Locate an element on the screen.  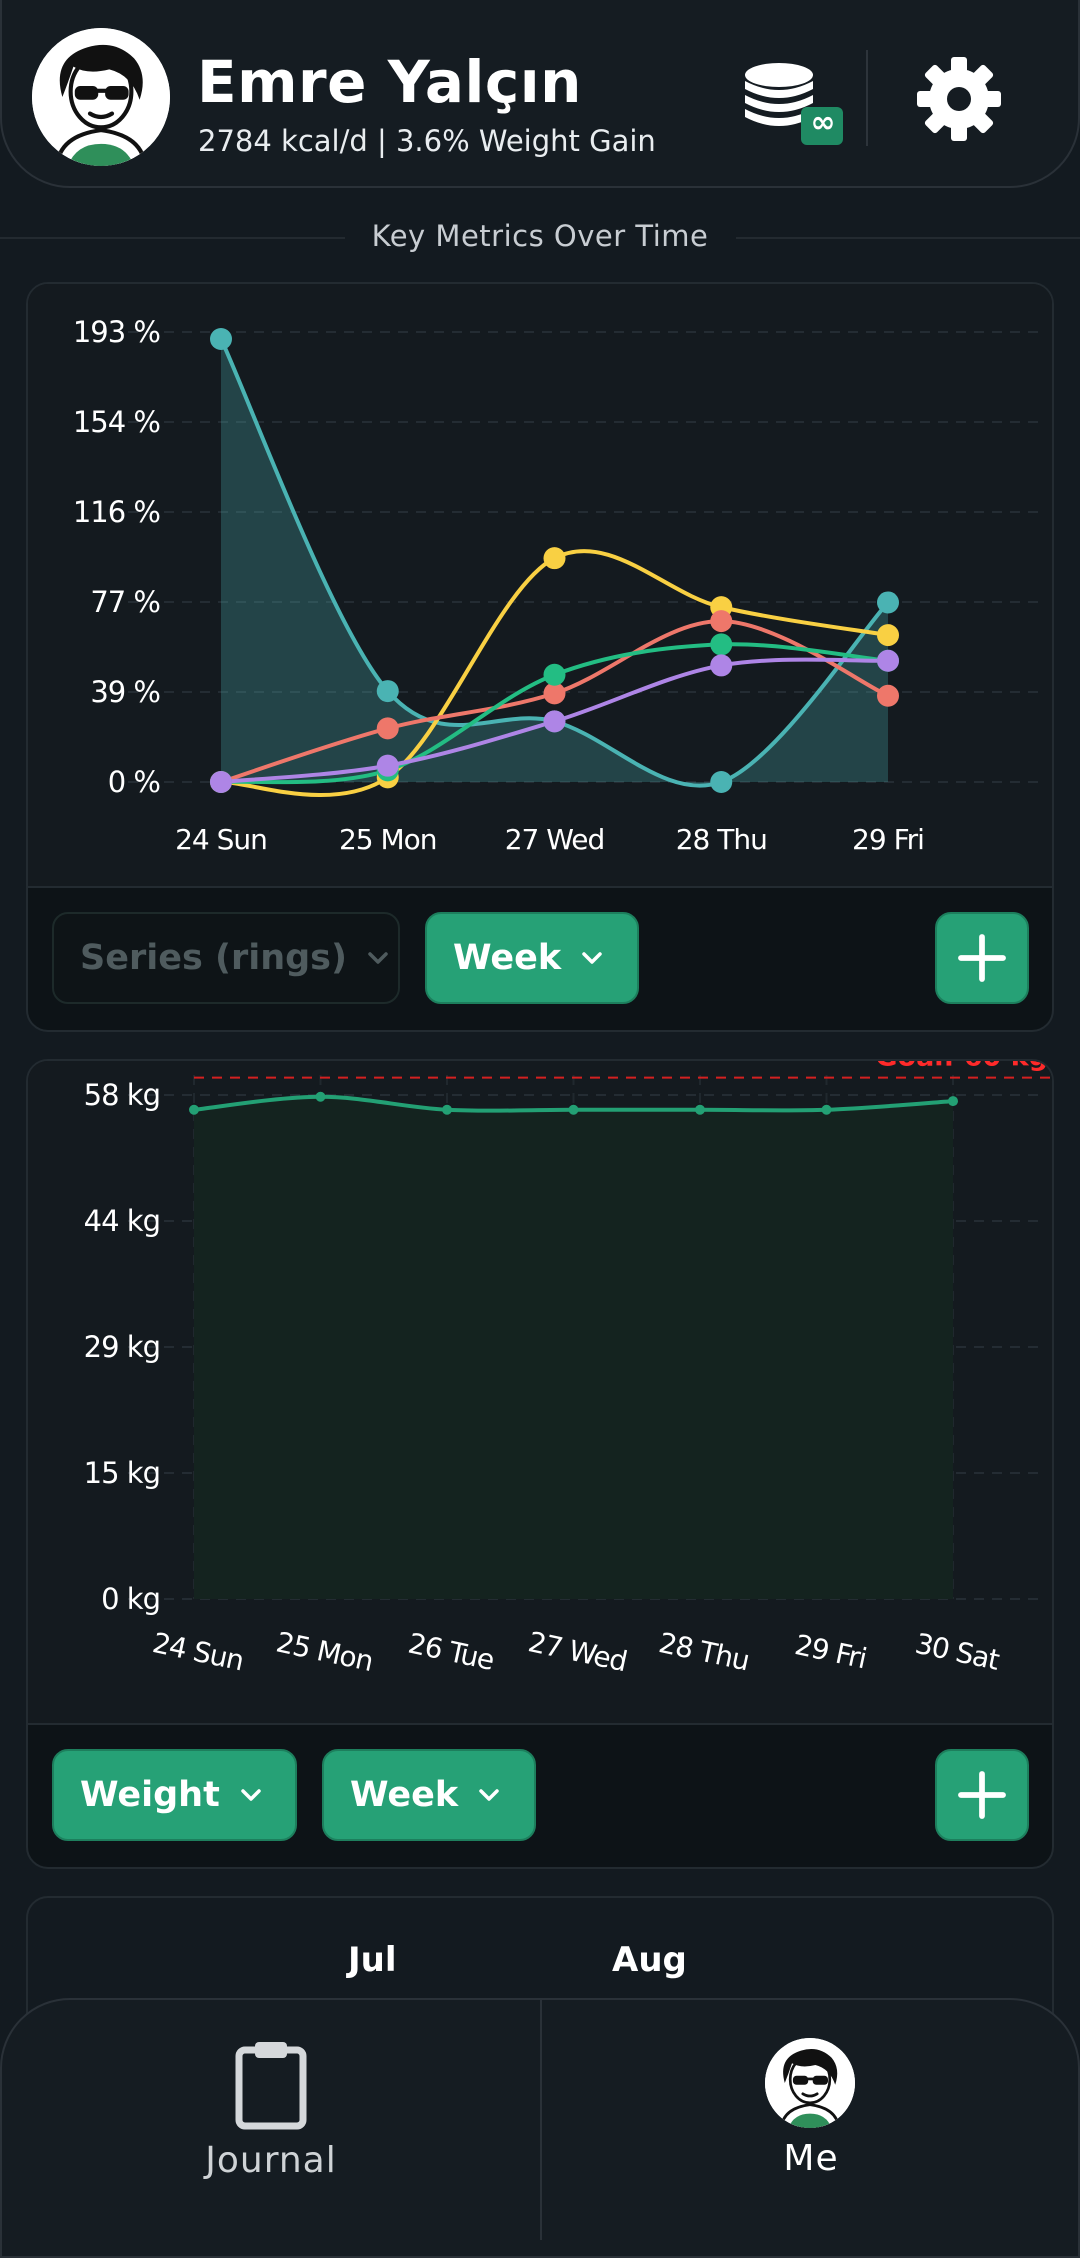
x-tick-label: 26 Tue is located at coordinates (450, 1652).